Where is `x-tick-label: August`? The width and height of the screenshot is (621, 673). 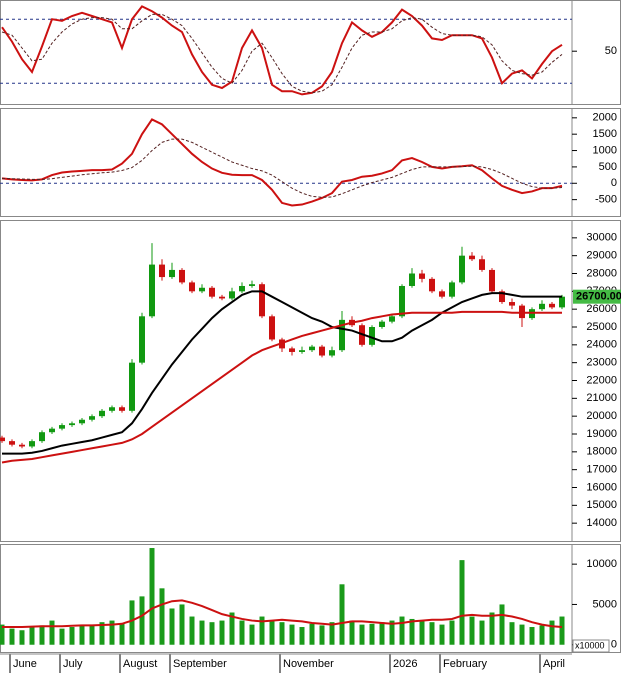
x-tick-label: August is located at coordinates (140, 664).